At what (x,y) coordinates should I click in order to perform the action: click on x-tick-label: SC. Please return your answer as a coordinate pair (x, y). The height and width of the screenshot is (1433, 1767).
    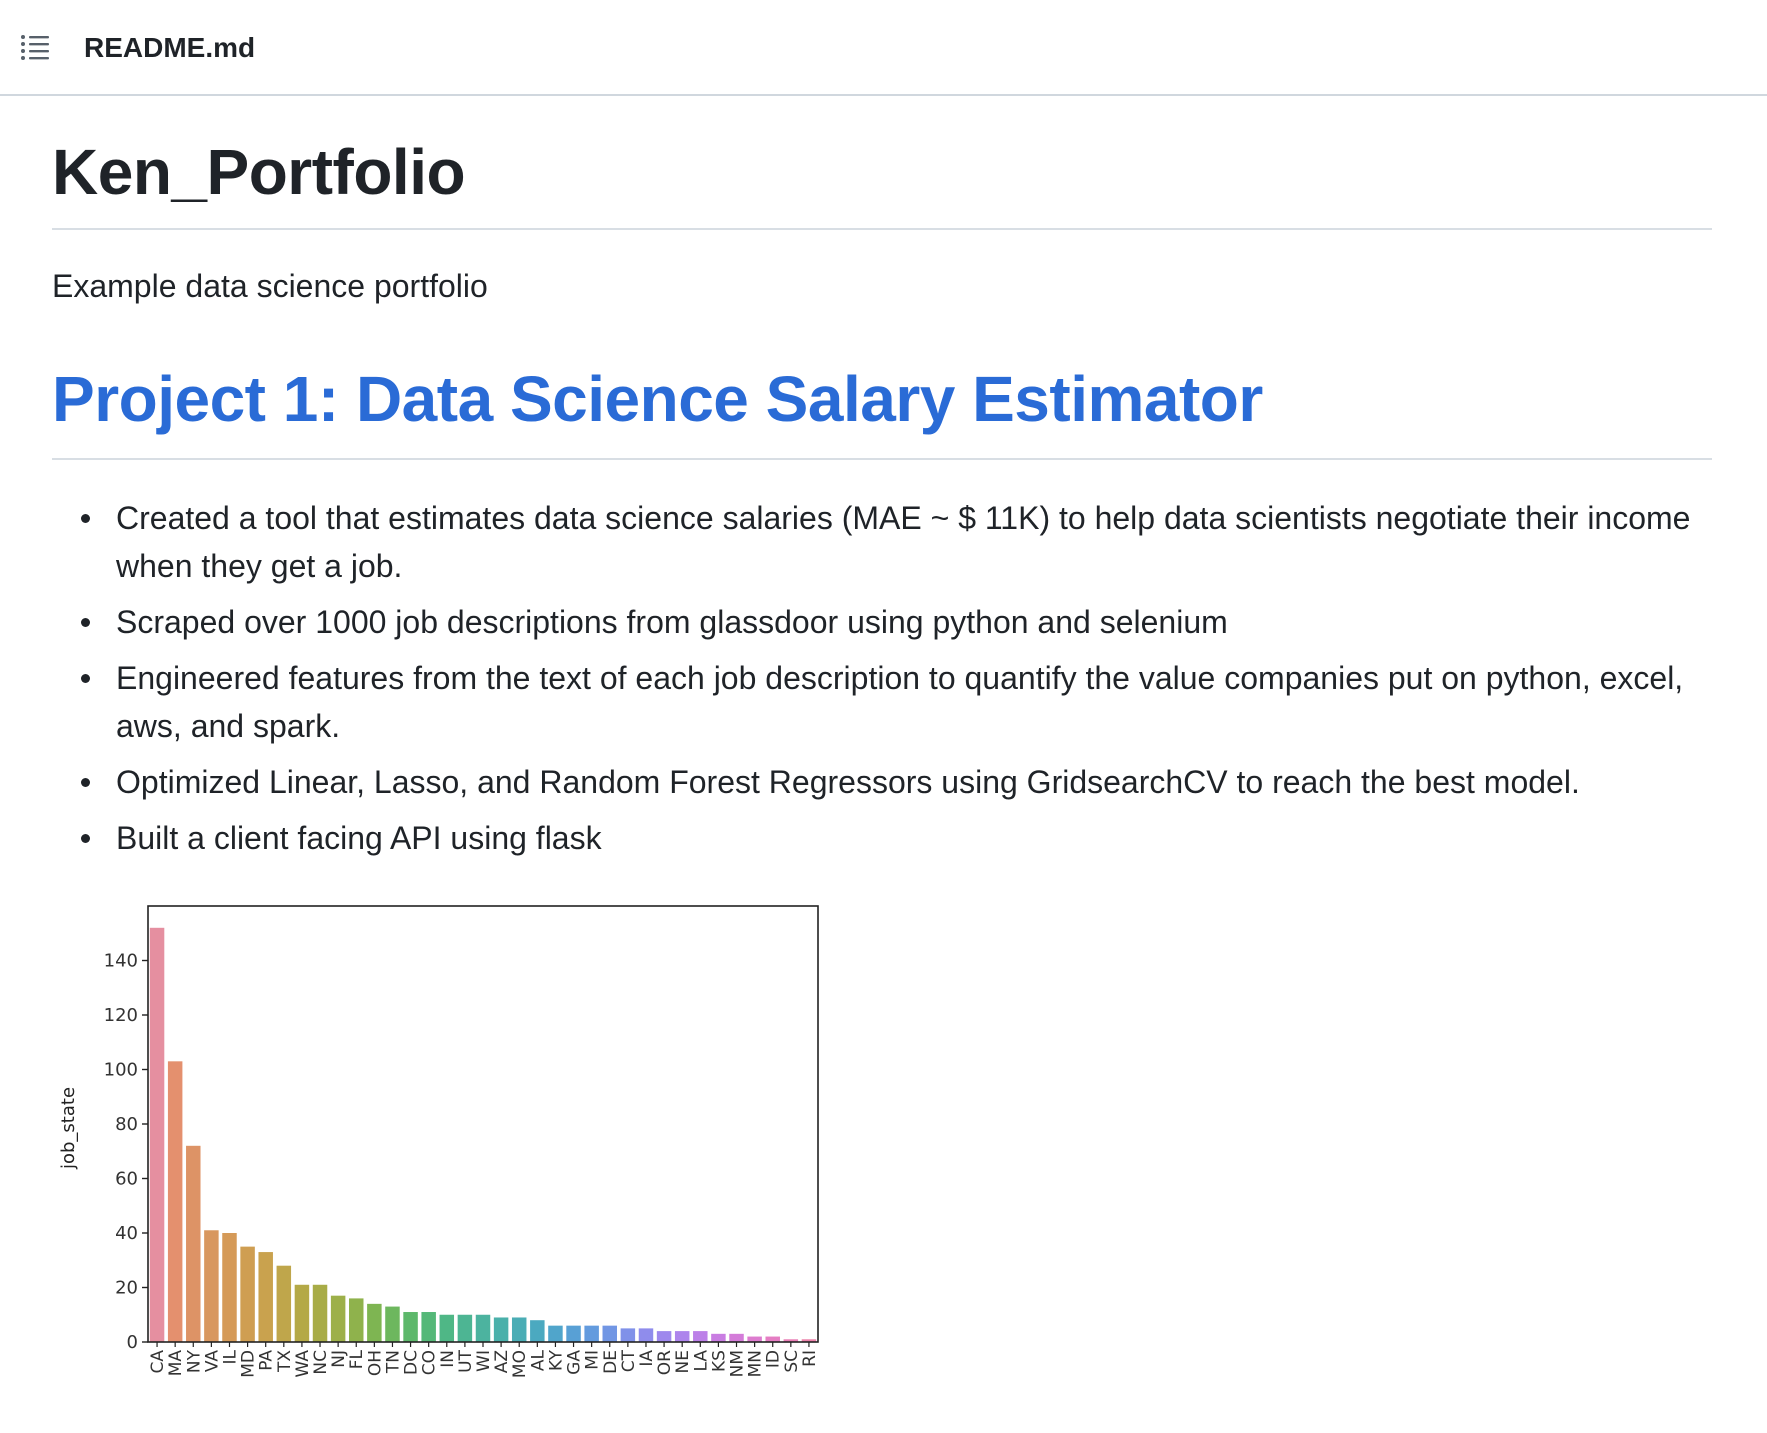
    Looking at the image, I should click on (792, 1361).